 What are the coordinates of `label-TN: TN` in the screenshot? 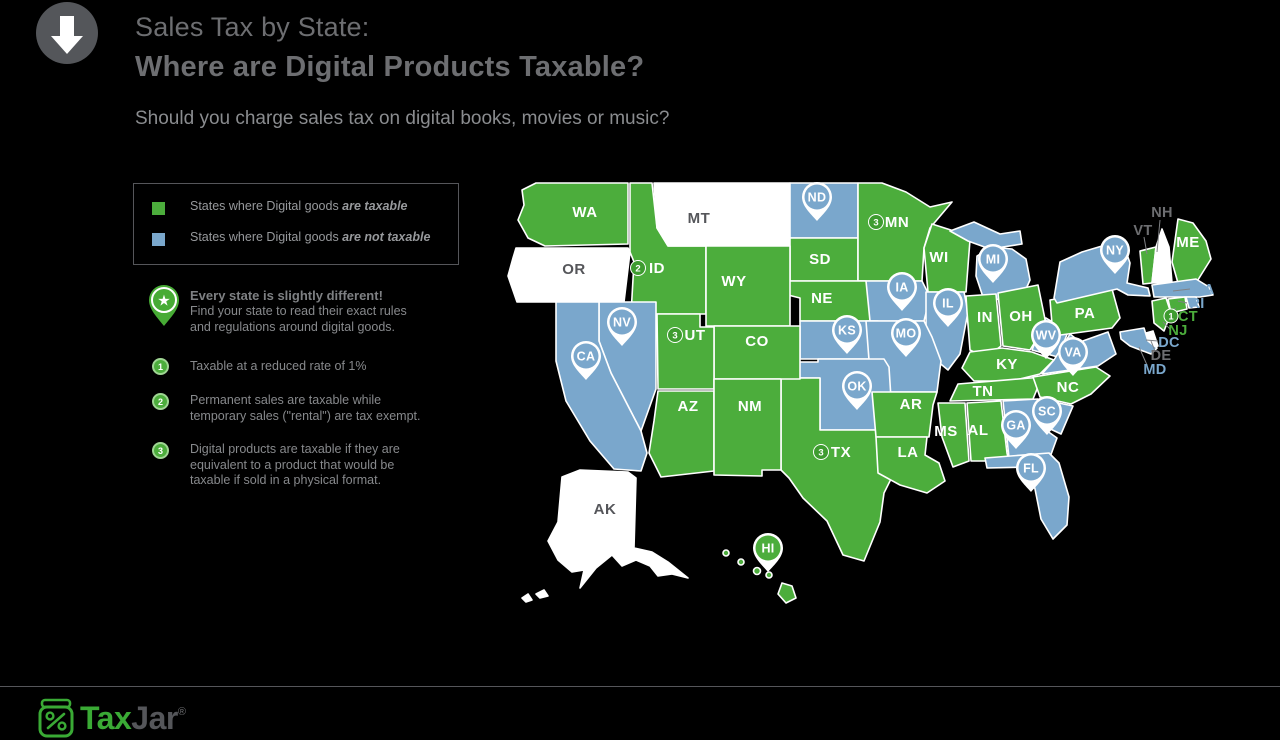 It's located at (983, 391).